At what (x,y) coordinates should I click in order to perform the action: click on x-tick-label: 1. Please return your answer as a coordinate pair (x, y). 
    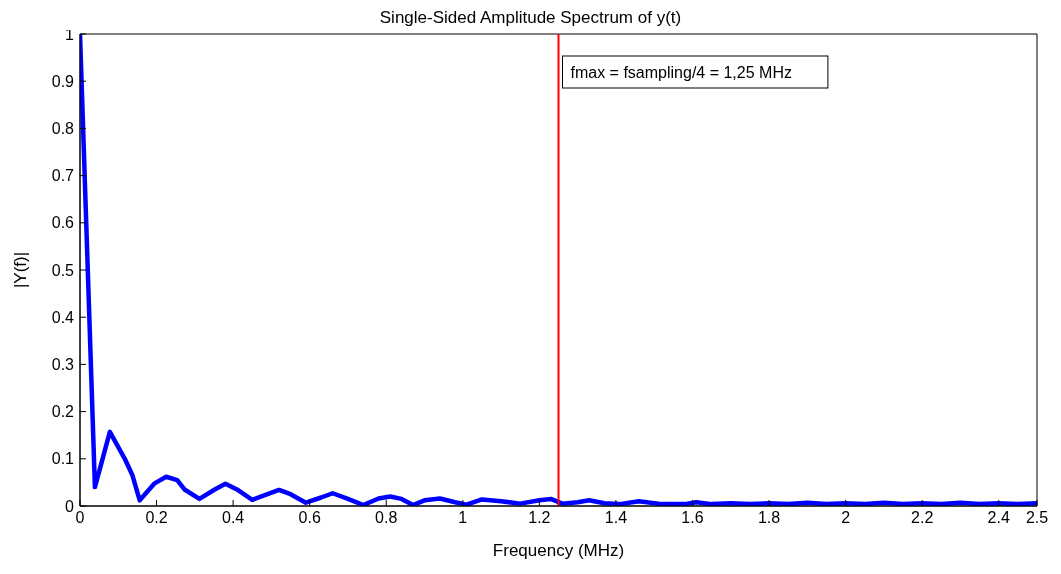
    Looking at the image, I should click on (463, 518).